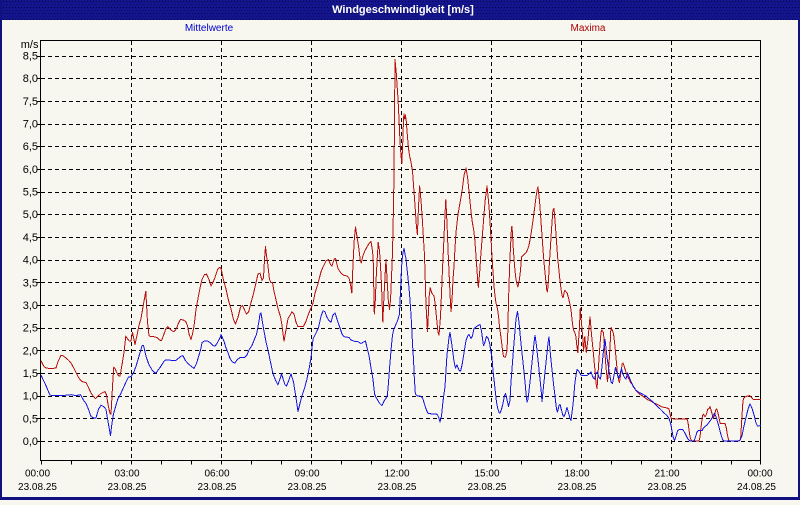  Describe the element at coordinates (30, 351) in the screenshot. I see `svg-text: 2,0` at that location.